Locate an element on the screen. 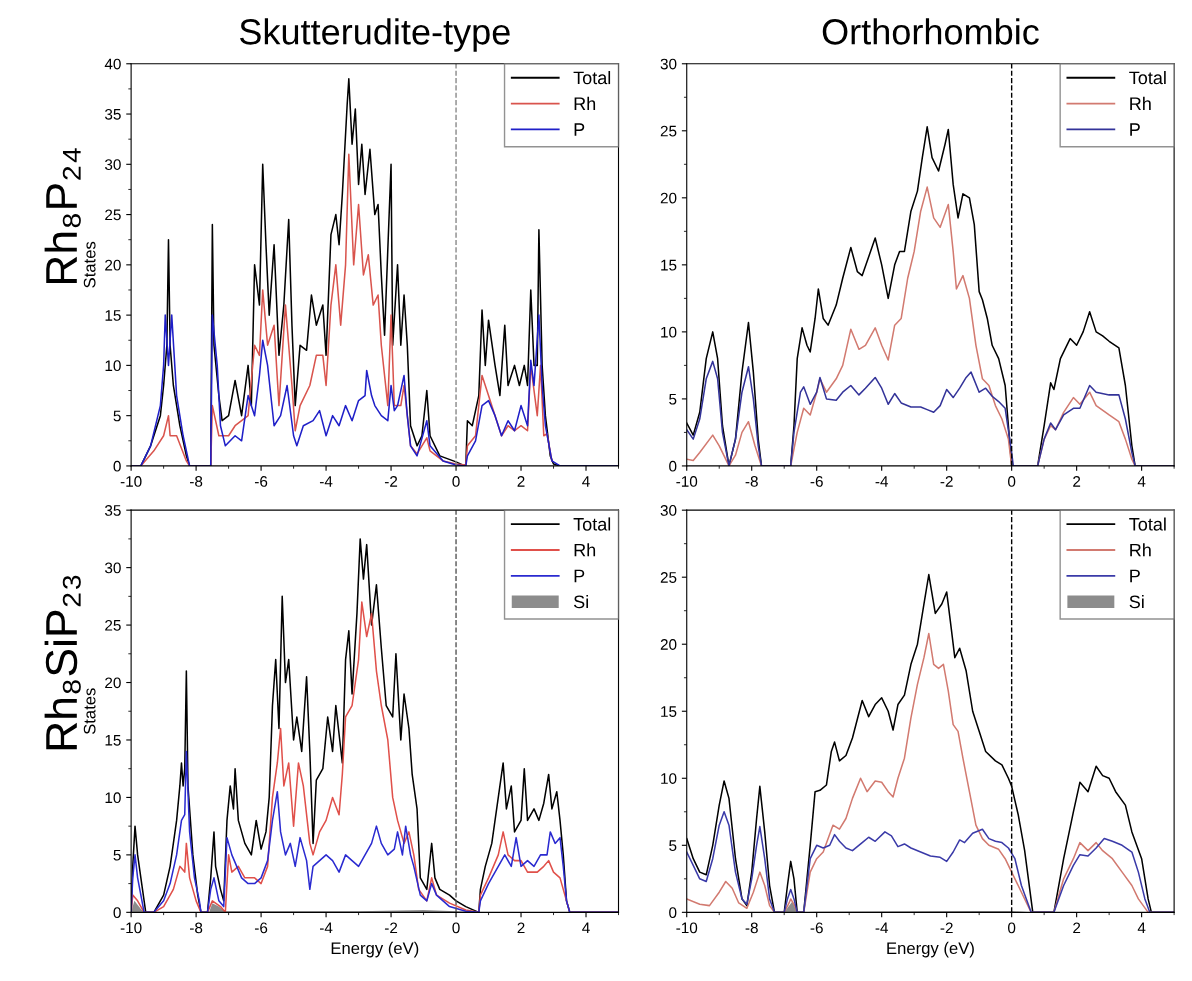  y-tick-label: 40 is located at coordinates (112, 64).